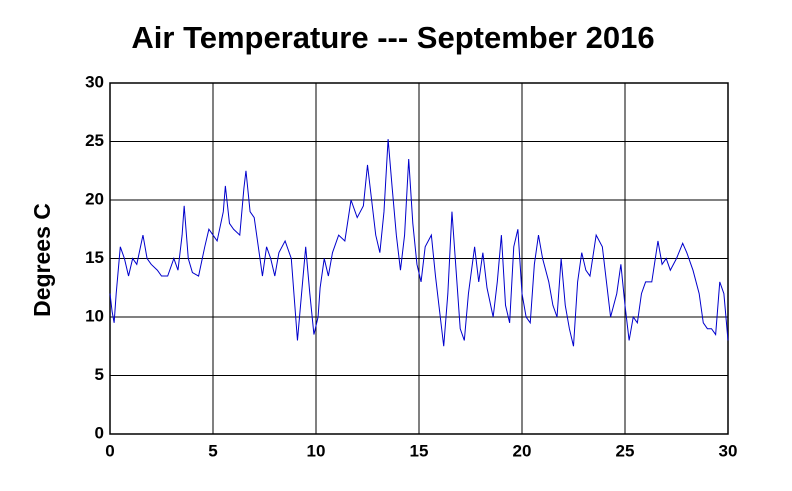 The width and height of the screenshot is (792, 491). What do you see at coordinates (94, 315) in the screenshot?
I see `y-tick-label: 10` at bounding box center [94, 315].